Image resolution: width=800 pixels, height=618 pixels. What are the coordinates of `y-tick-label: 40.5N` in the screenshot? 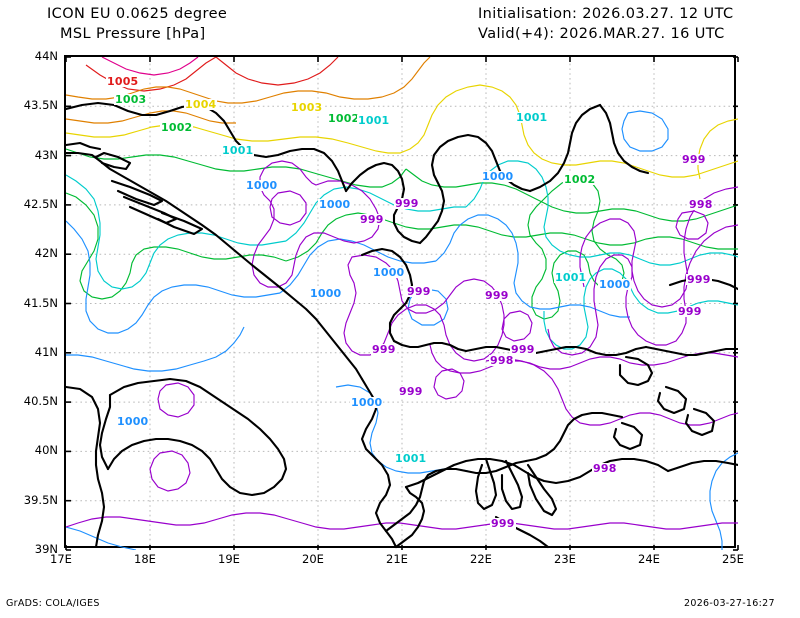 It's located at (40, 401).